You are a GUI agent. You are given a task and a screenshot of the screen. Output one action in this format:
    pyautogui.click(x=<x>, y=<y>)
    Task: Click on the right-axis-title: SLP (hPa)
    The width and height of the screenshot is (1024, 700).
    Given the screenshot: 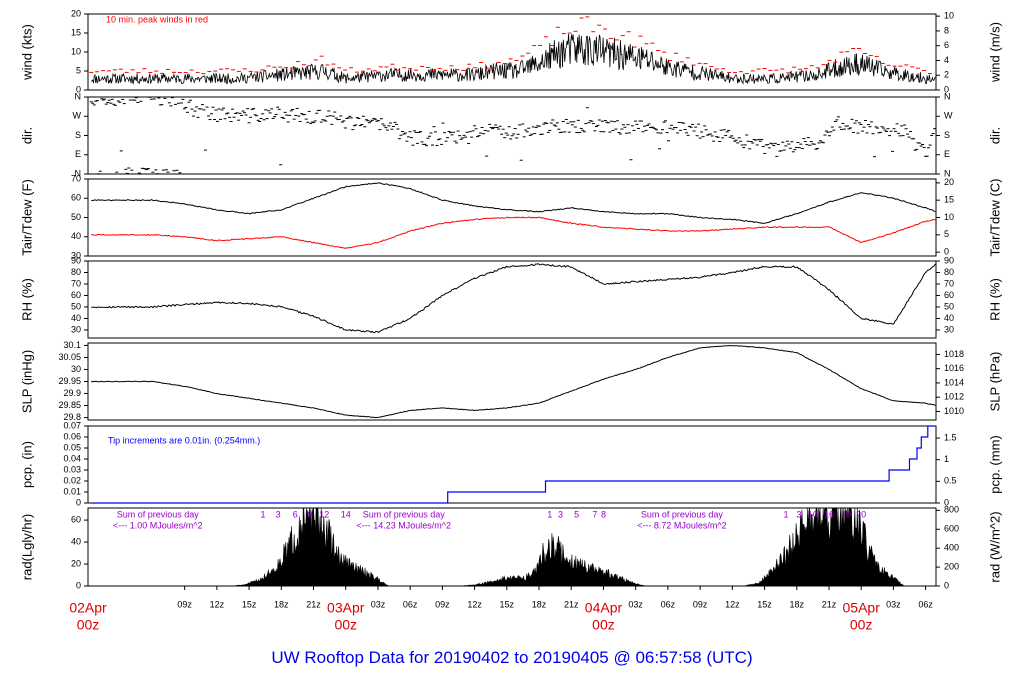 What is the action you would take?
    pyautogui.click(x=994, y=382)
    